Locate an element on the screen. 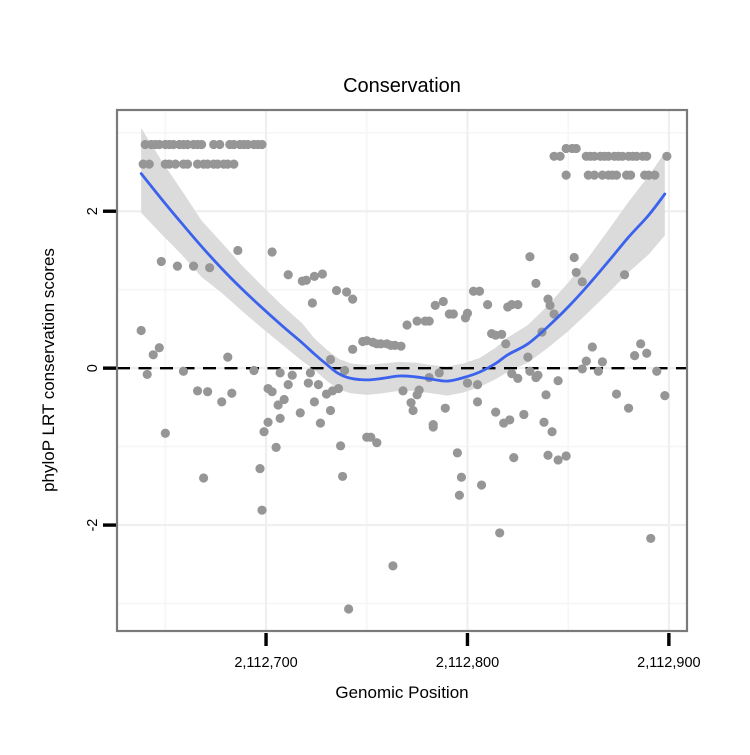 The width and height of the screenshot is (750, 755). chart-title: Conservation is located at coordinates (402, 86).